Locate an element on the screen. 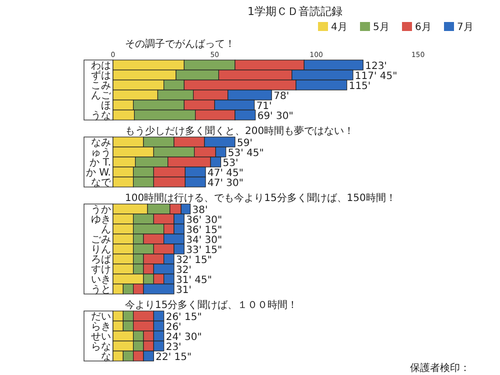  y-tick-label: なみ is located at coordinates (101, 143).